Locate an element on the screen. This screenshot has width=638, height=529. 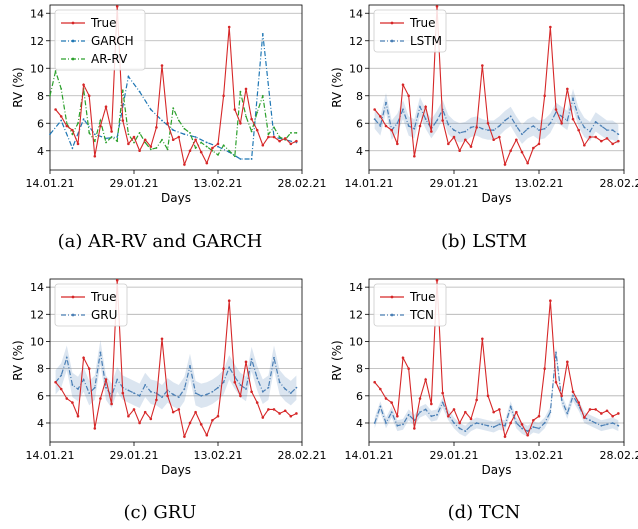
x-tick-label: 28.02.21 is located at coordinates (302, 183).